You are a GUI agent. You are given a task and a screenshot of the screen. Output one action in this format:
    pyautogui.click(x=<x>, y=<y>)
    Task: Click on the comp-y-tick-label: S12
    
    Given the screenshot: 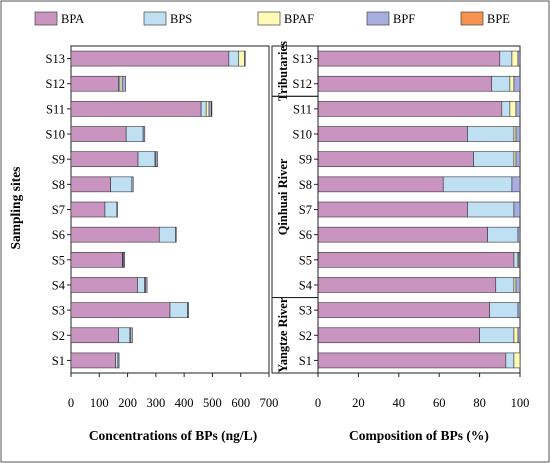 What is the action you would take?
    pyautogui.click(x=302, y=84)
    